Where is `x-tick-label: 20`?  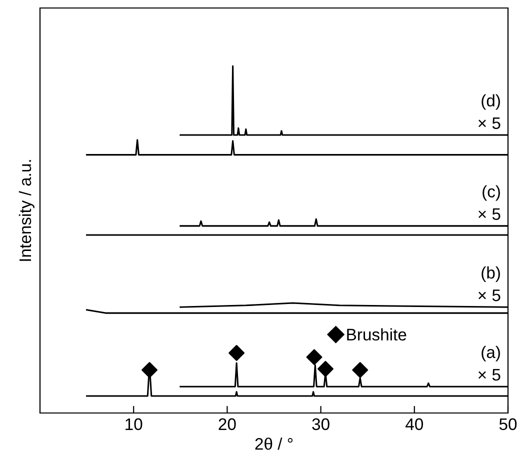 x-tick-label: 20 is located at coordinates (227, 424).